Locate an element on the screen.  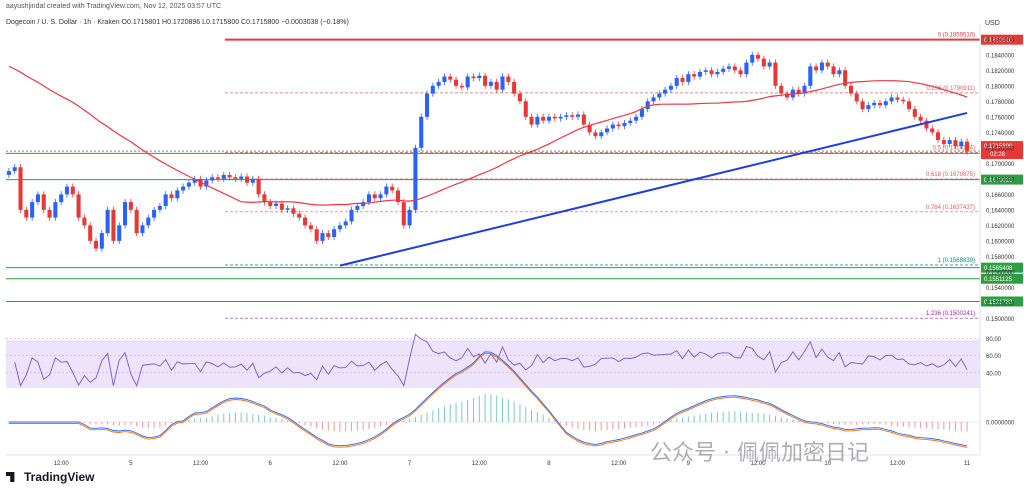
x-tick-label: 10 is located at coordinates (827, 464).